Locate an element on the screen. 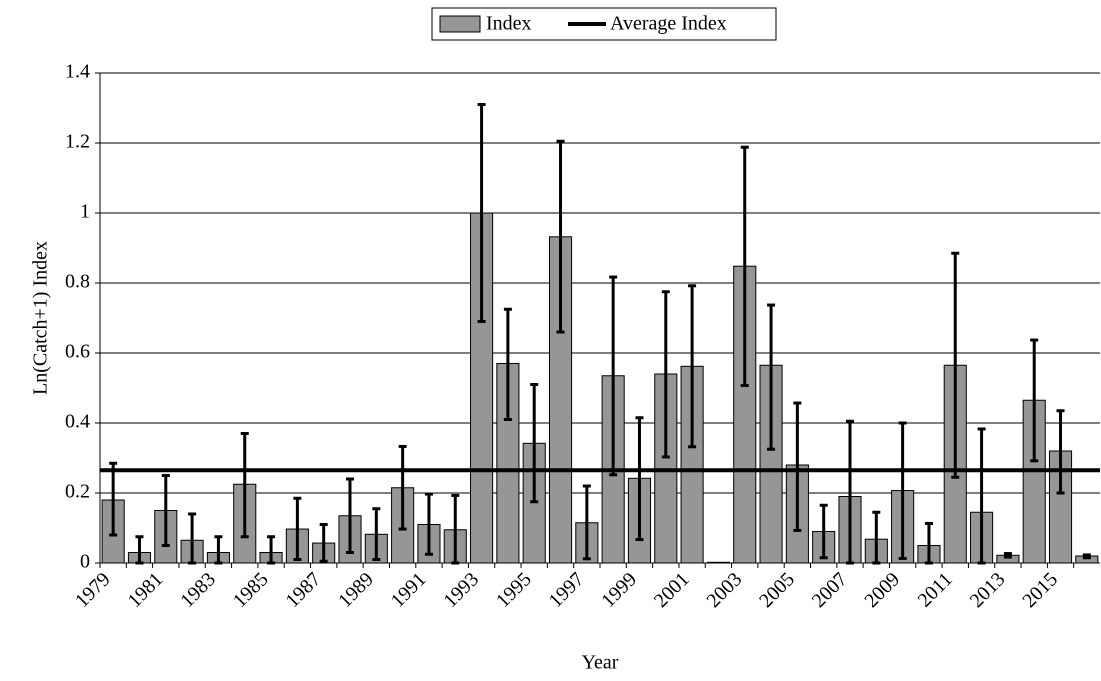 The image size is (1101, 681). y-tick-label: 0.6 is located at coordinates (77, 352).